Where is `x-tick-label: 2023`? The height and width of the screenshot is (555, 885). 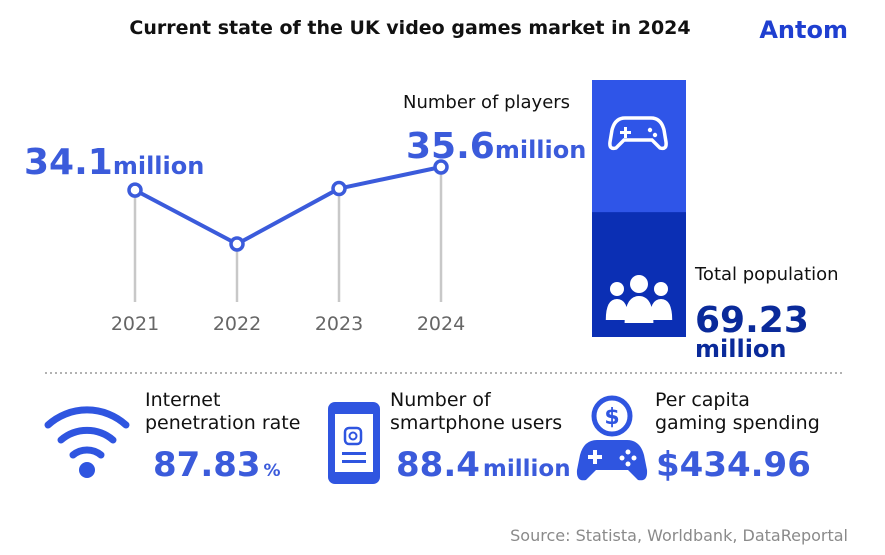
x-tick-label: 2023 is located at coordinates (339, 324).